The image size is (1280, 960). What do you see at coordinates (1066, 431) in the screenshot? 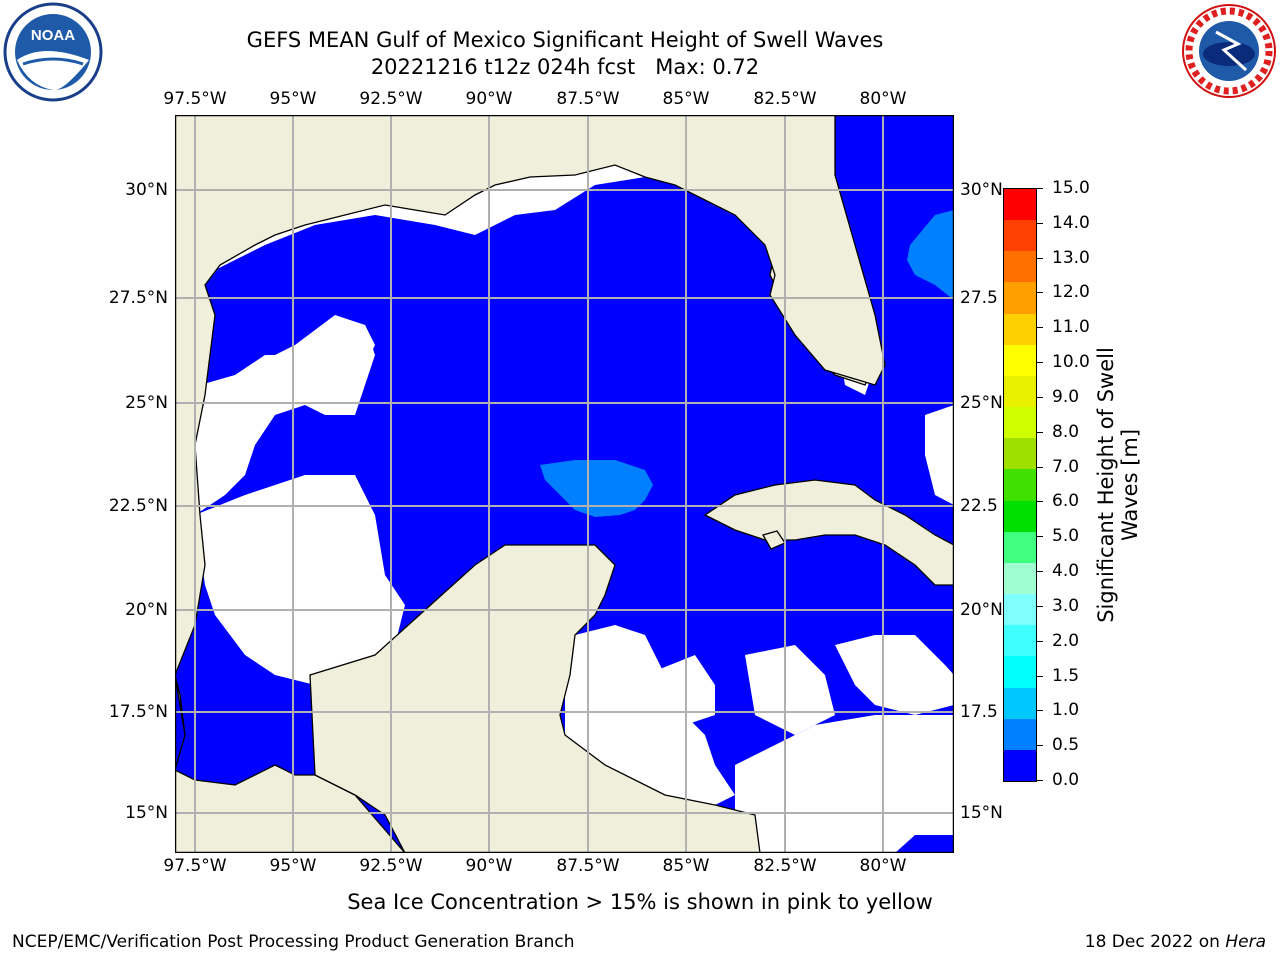
I see `colorbar-tick-label: 8.0` at bounding box center [1066, 431].